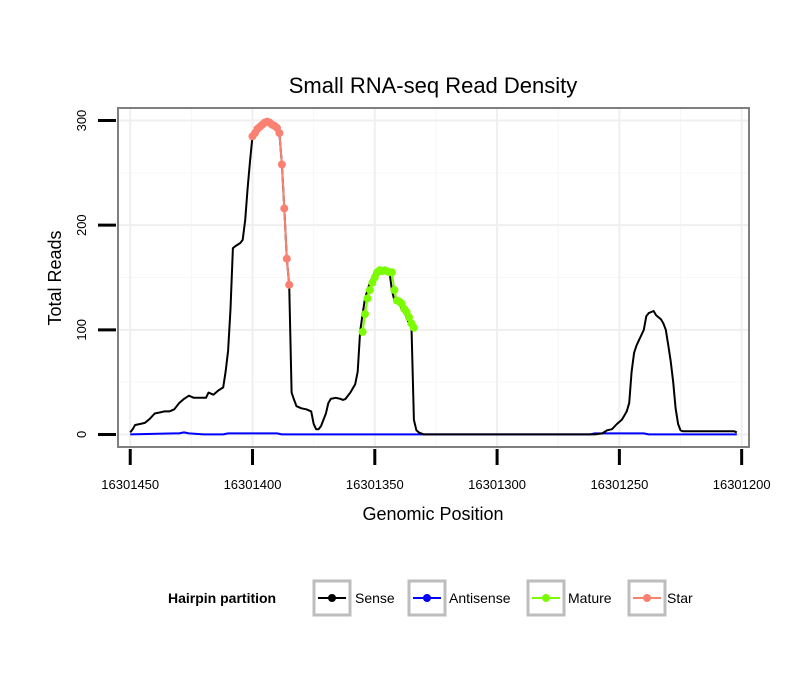 The width and height of the screenshot is (810, 690). I want to click on legend-title: Hairpin partition, so click(222, 598).